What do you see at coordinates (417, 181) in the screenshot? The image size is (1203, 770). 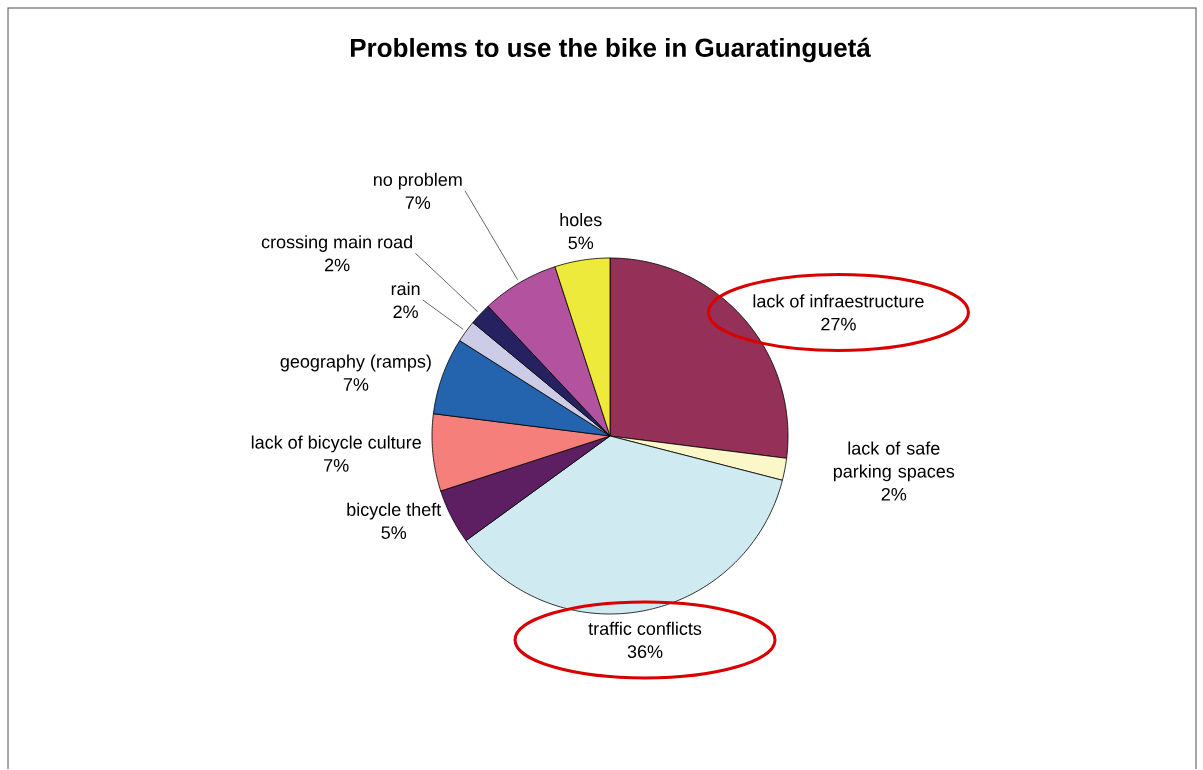 I see `slice-label: no problem` at bounding box center [417, 181].